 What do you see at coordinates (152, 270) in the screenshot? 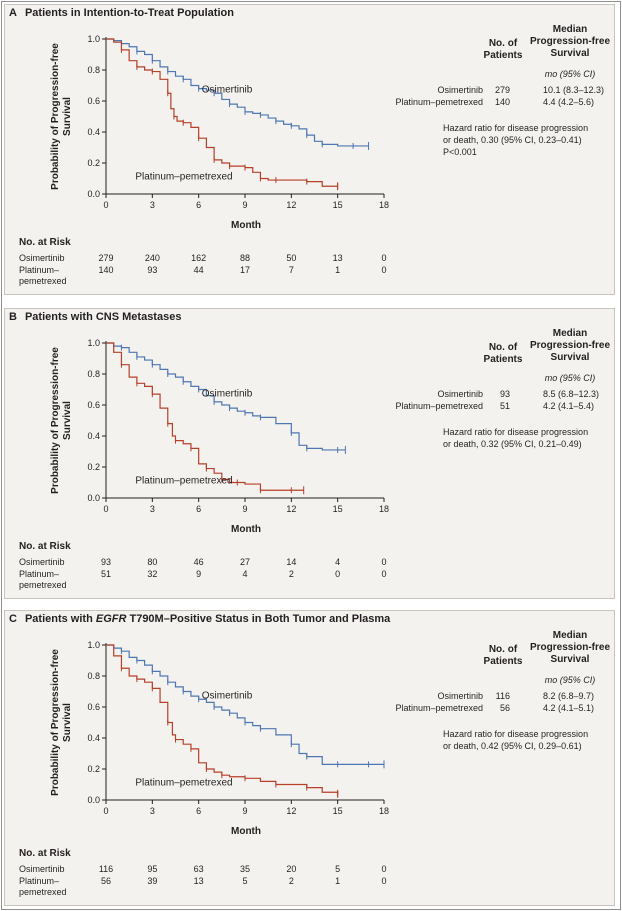
I see `at-risk-value-platinum: 93` at bounding box center [152, 270].